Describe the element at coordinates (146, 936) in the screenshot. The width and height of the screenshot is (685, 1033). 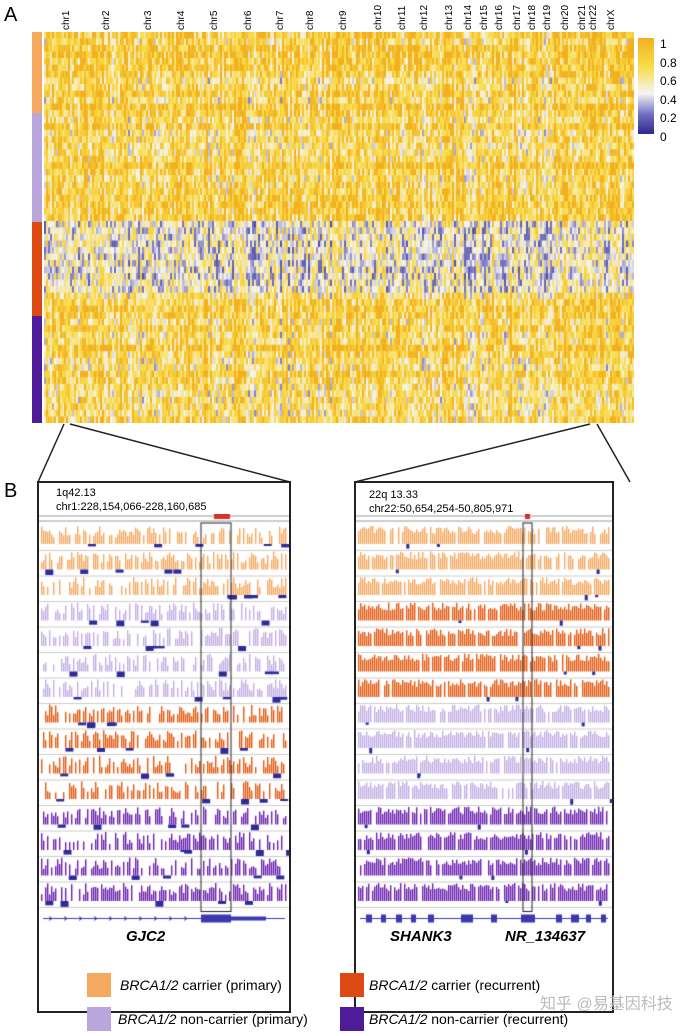
I see `gene-label-gjc2: GJC2` at that location.